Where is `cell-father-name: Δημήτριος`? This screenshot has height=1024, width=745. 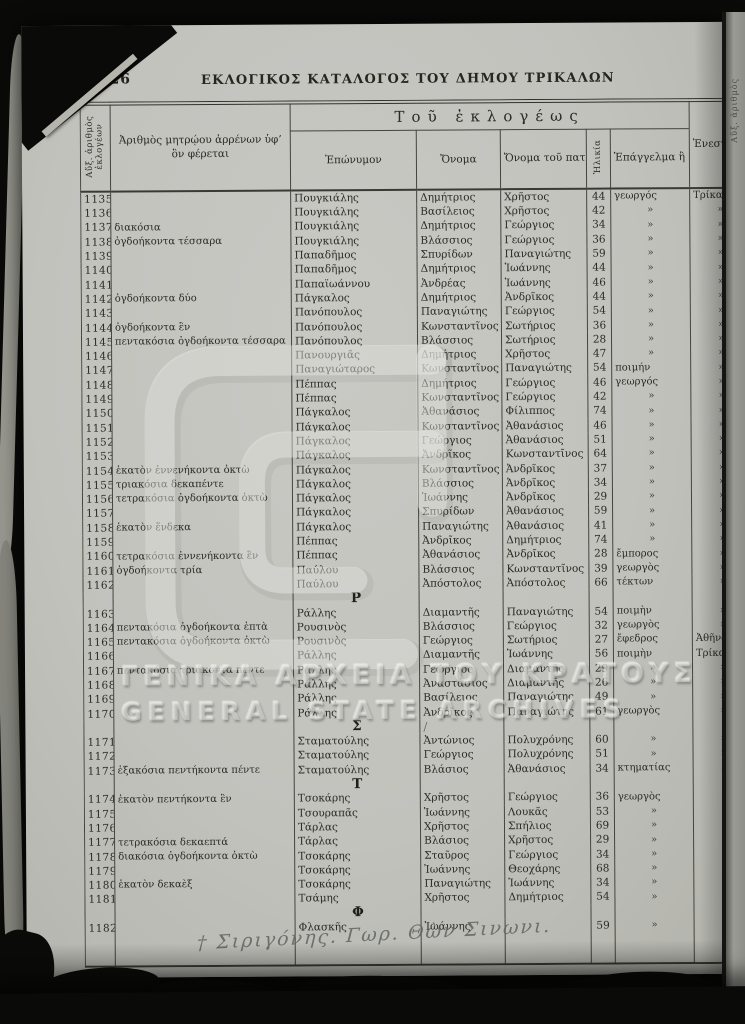 cell-father-name: Δημήτριος is located at coordinates (545, 540).